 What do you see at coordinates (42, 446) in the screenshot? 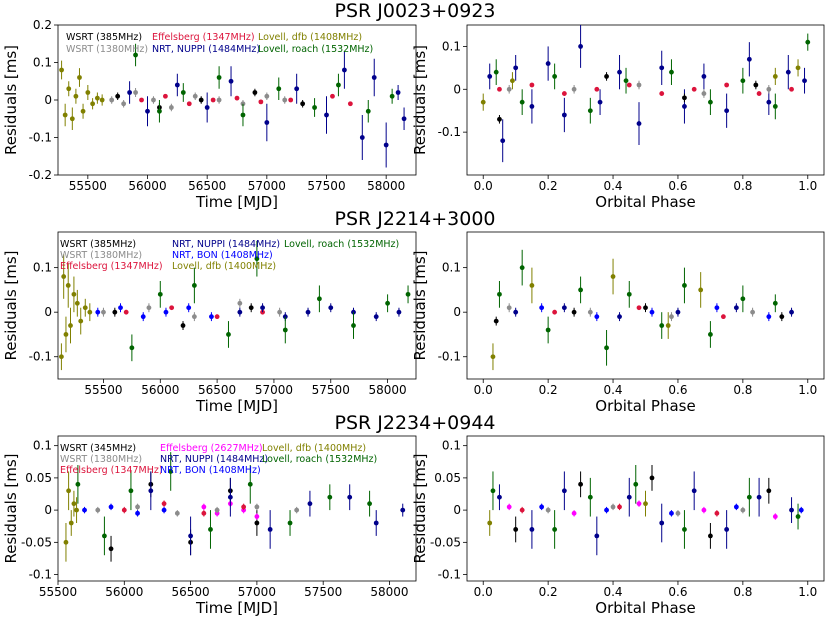
I see `y-tick-label: 0.1` at bounding box center [42, 446].